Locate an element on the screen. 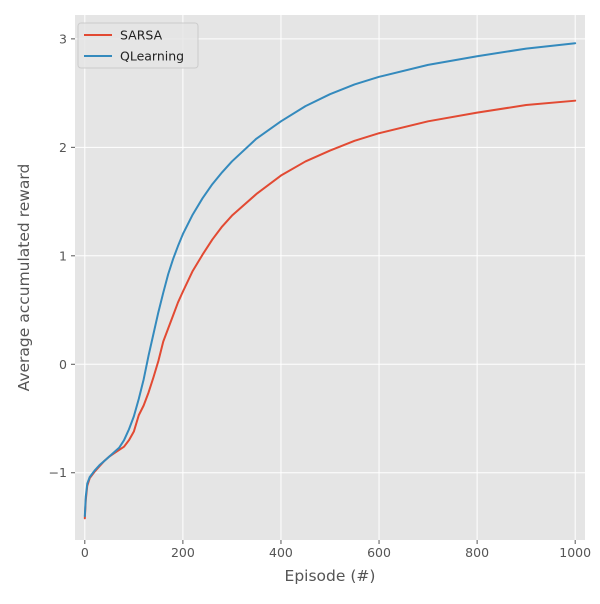 This screenshot has height=604, width=600. y-tick-label: −1 is located at coordinates (58, 472).